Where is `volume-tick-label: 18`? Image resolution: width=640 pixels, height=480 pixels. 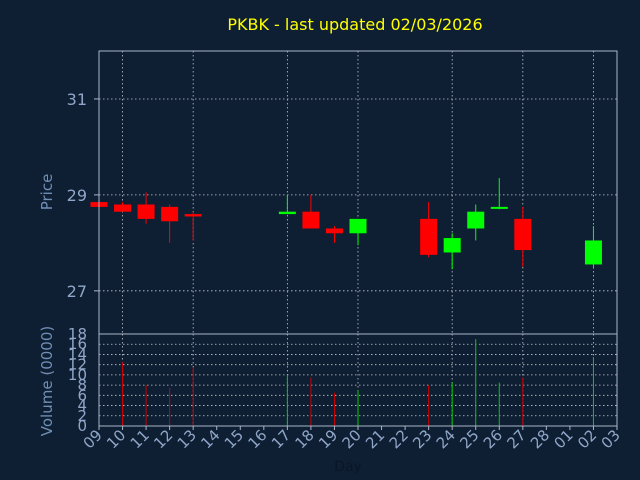 volume-tick-label: 18 is located at coordinates (77, 334).